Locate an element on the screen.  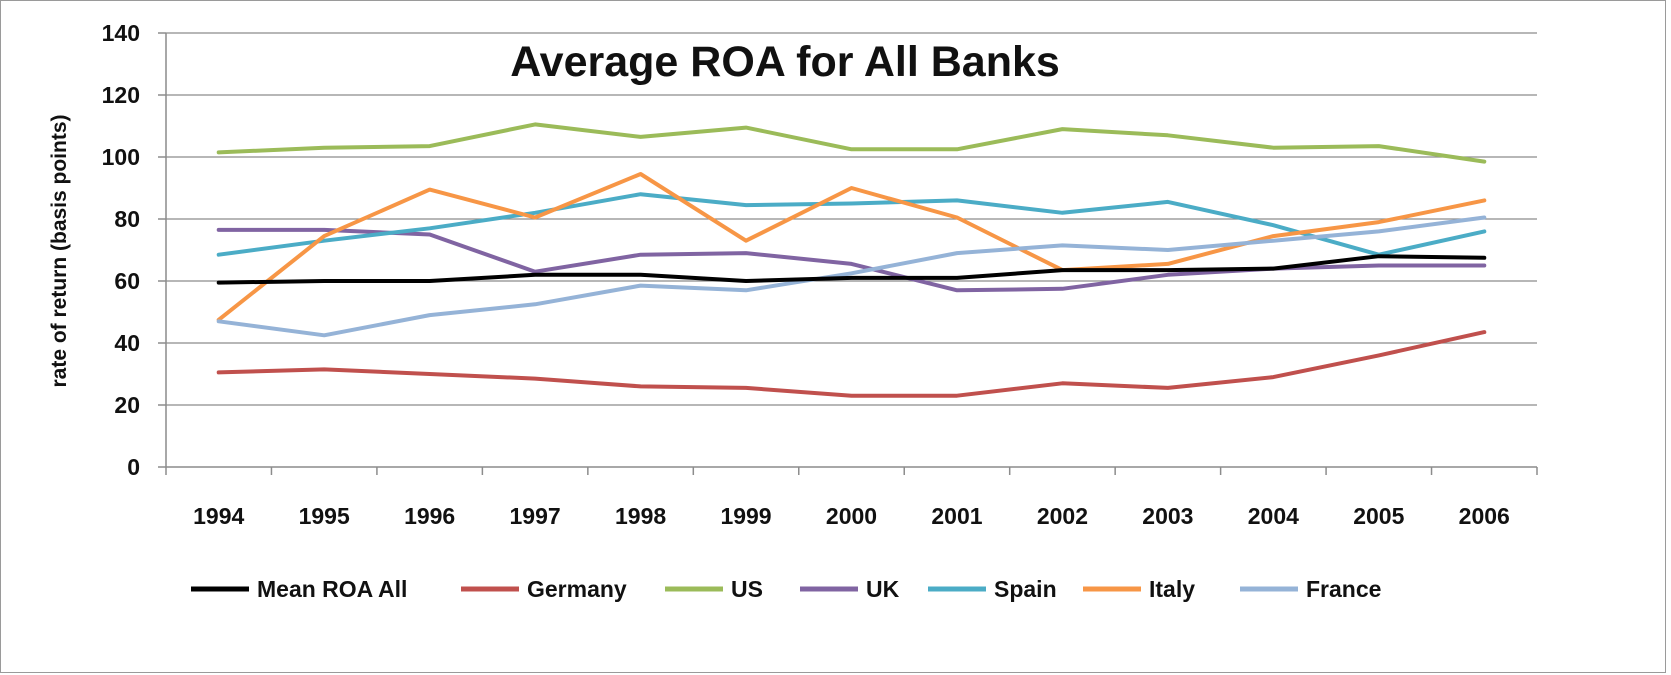
legend-label: US is located at coordinates (747, 589).